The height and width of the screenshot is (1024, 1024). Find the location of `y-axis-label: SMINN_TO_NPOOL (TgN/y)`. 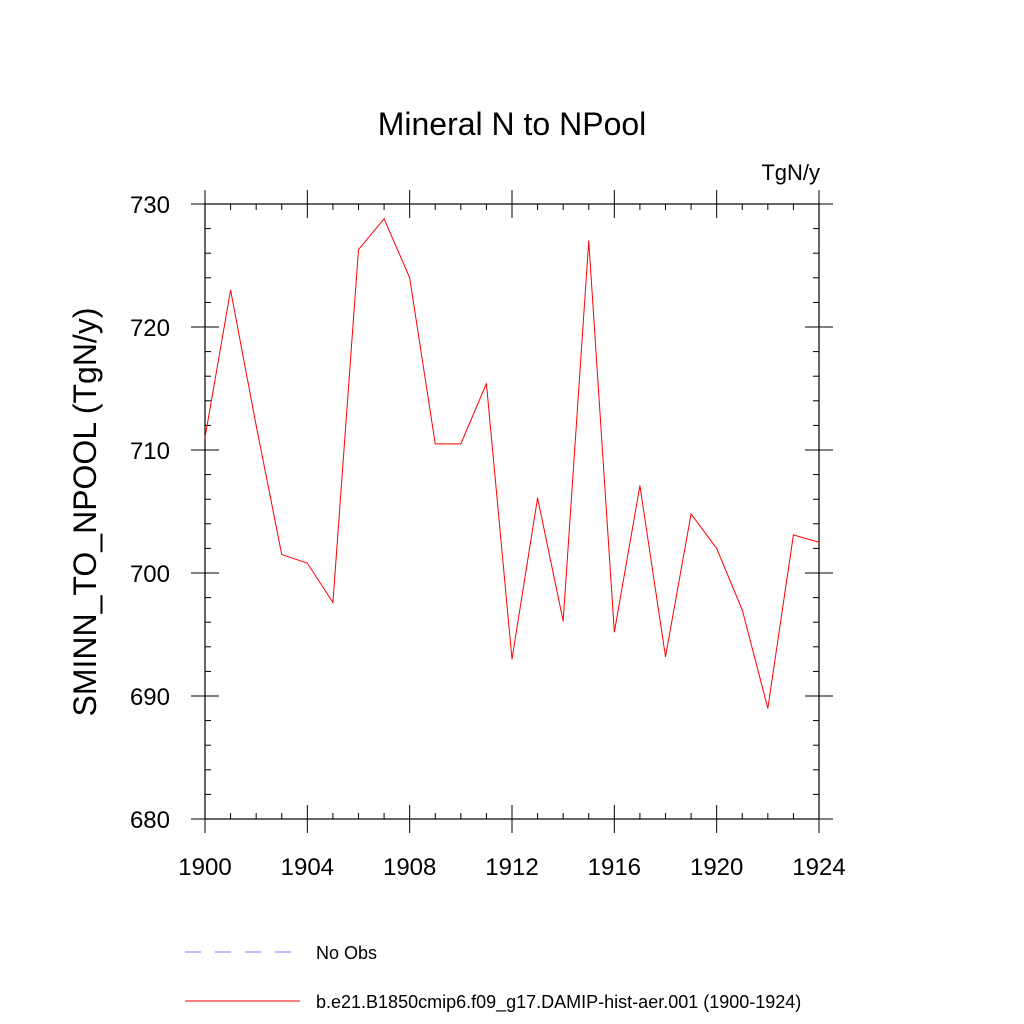

y-axis-label: SMINN_TO_NPOOL (TgN/y) is located at coordinates (85, 512).